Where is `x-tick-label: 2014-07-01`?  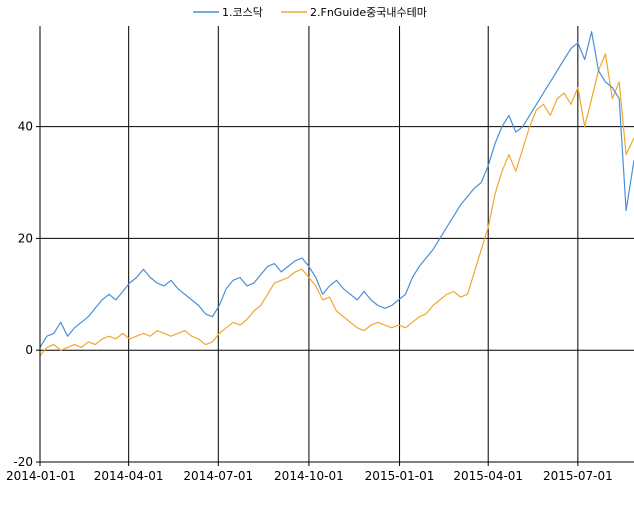
x-tick-label: 2014-07-01 is located at coordinates (218, 476).